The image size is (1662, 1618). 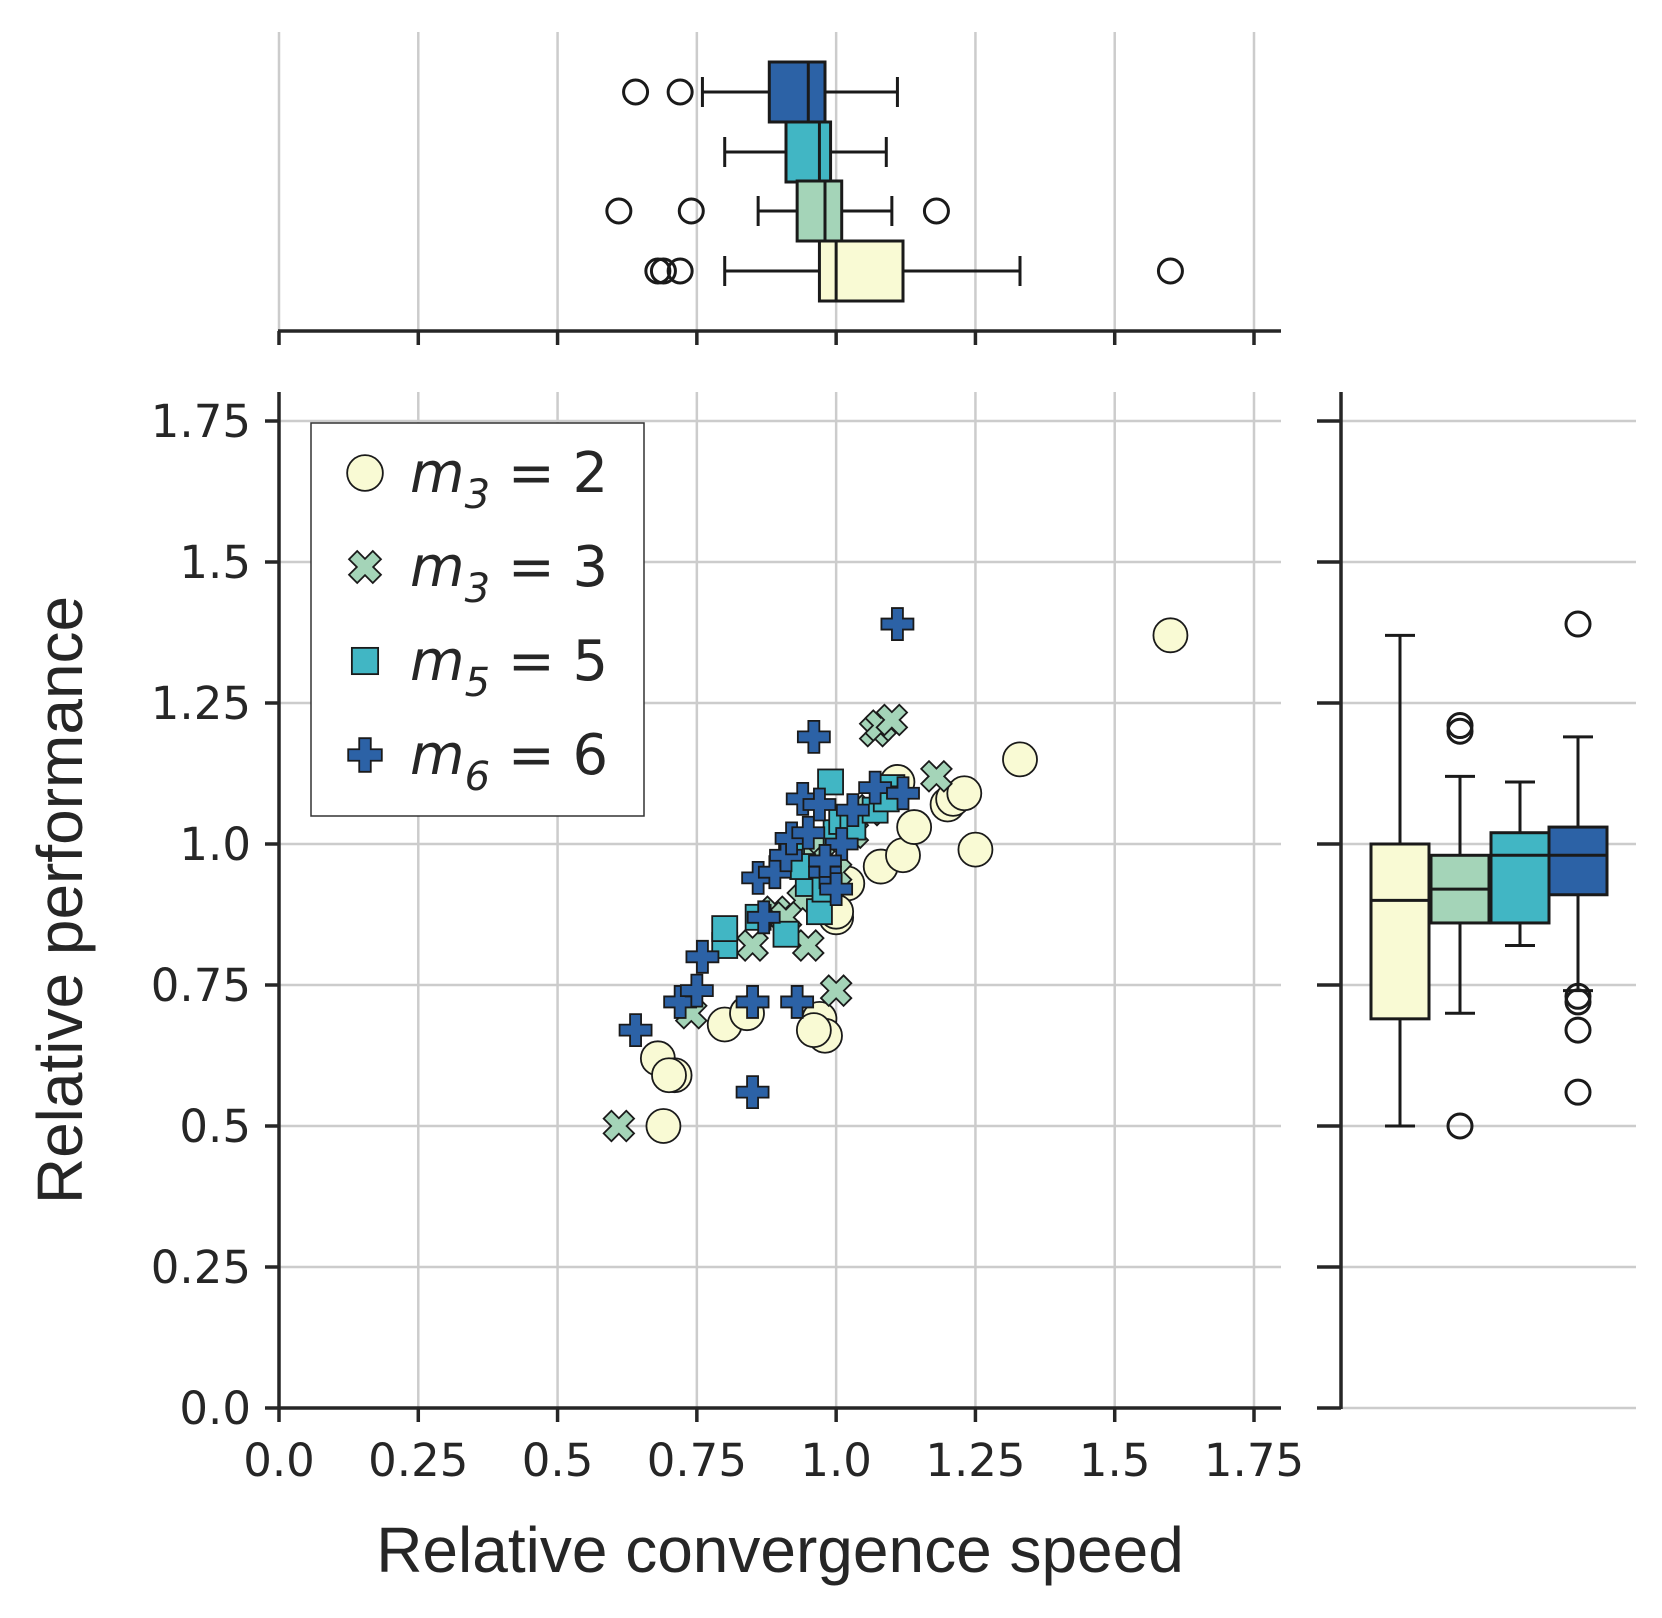 I want to click on legend-label-m3-6: m6 = 6, so click(x=509, y=761).